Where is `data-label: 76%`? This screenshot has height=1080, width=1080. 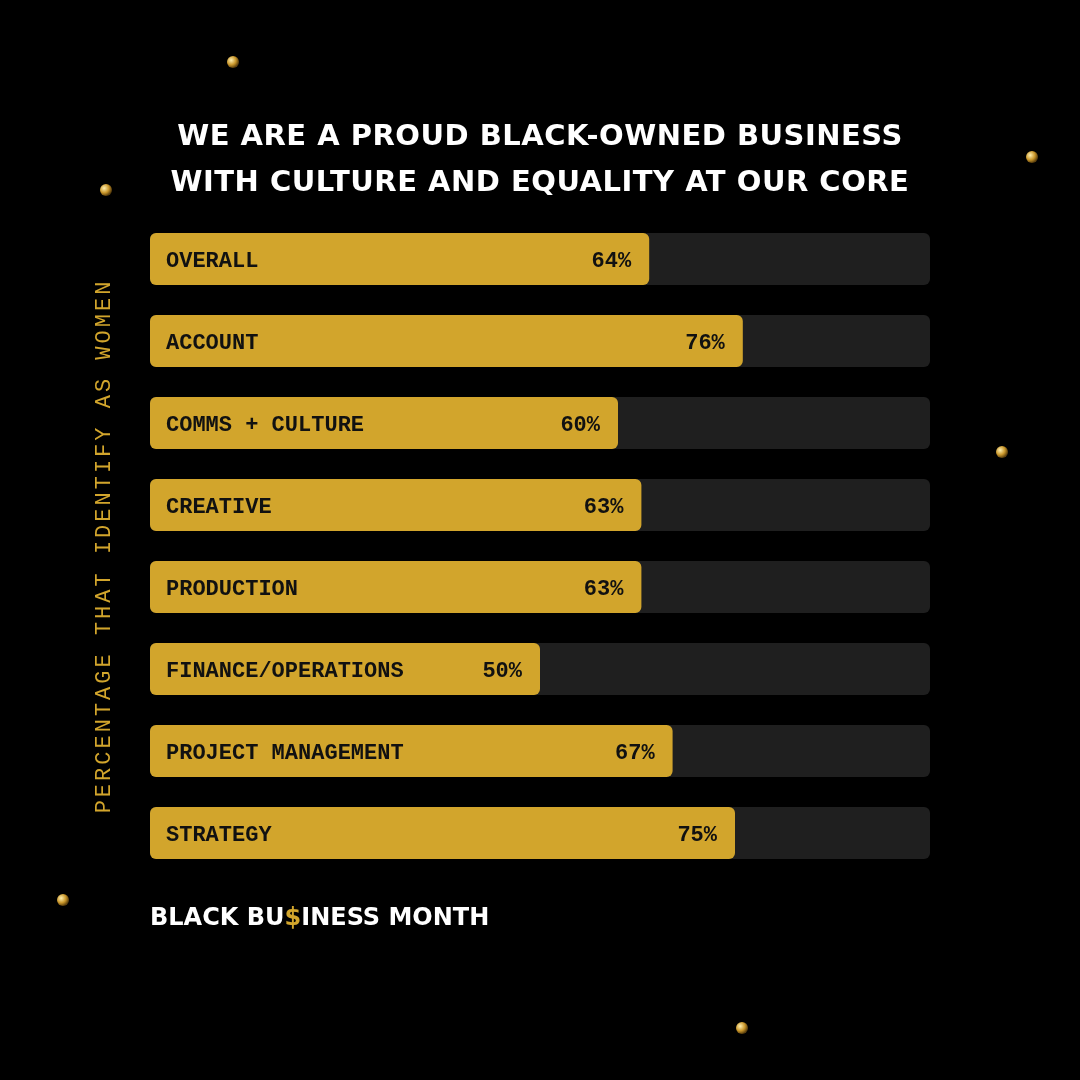 data-label: 76% is located at coordinates (705, 343).